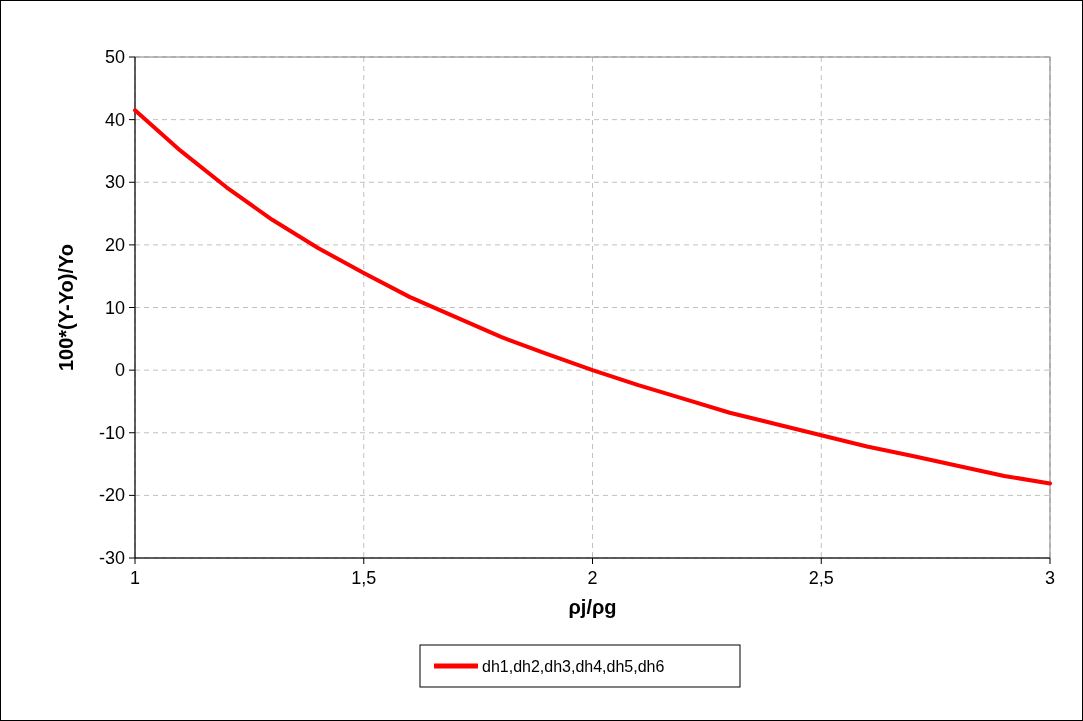  I want to click on y-tick-label: 10, so click(114, 307).